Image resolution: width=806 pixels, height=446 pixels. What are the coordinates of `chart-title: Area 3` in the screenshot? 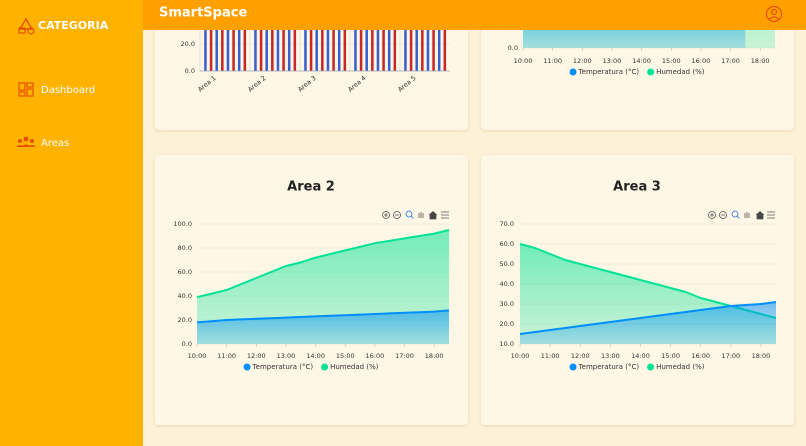 It's located at (637, 187).